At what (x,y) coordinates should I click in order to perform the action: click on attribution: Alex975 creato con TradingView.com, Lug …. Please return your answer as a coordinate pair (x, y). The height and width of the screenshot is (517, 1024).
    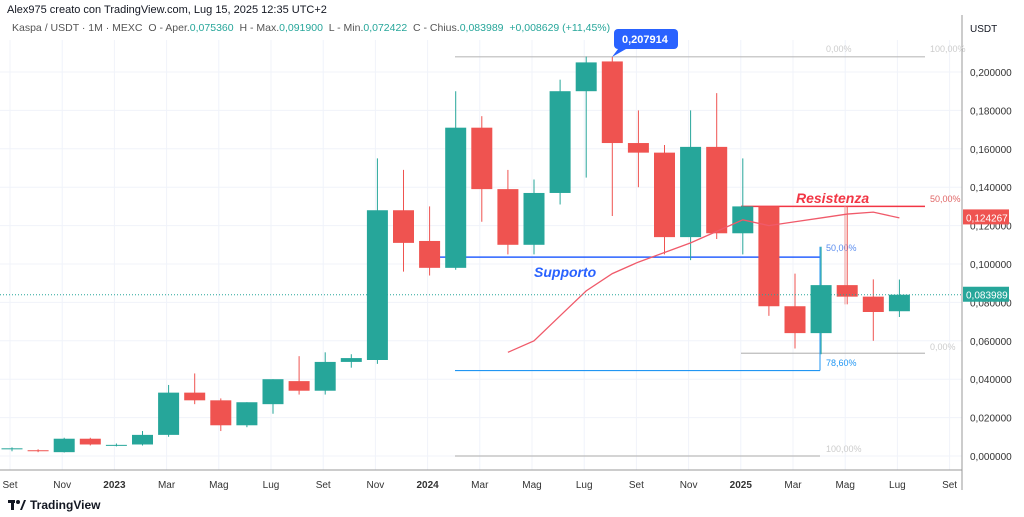
    Looking at the image, I should click on (167, 10).